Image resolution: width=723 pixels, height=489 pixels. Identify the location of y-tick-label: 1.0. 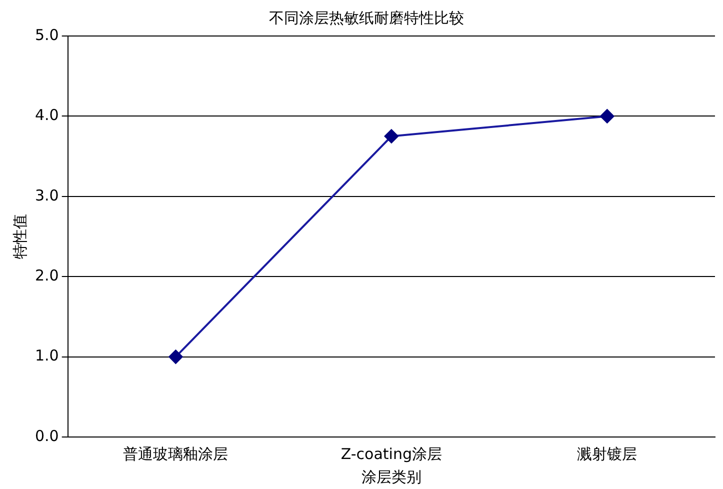
(46, 355).